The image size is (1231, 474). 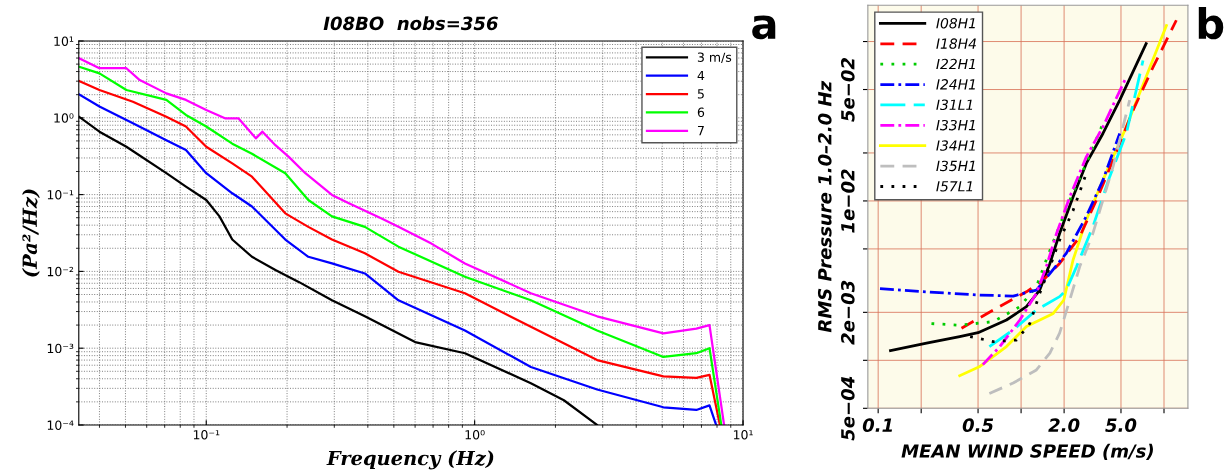 I want to click on y-tick-label: 10⁻⁴, so click(x=60, y=425).